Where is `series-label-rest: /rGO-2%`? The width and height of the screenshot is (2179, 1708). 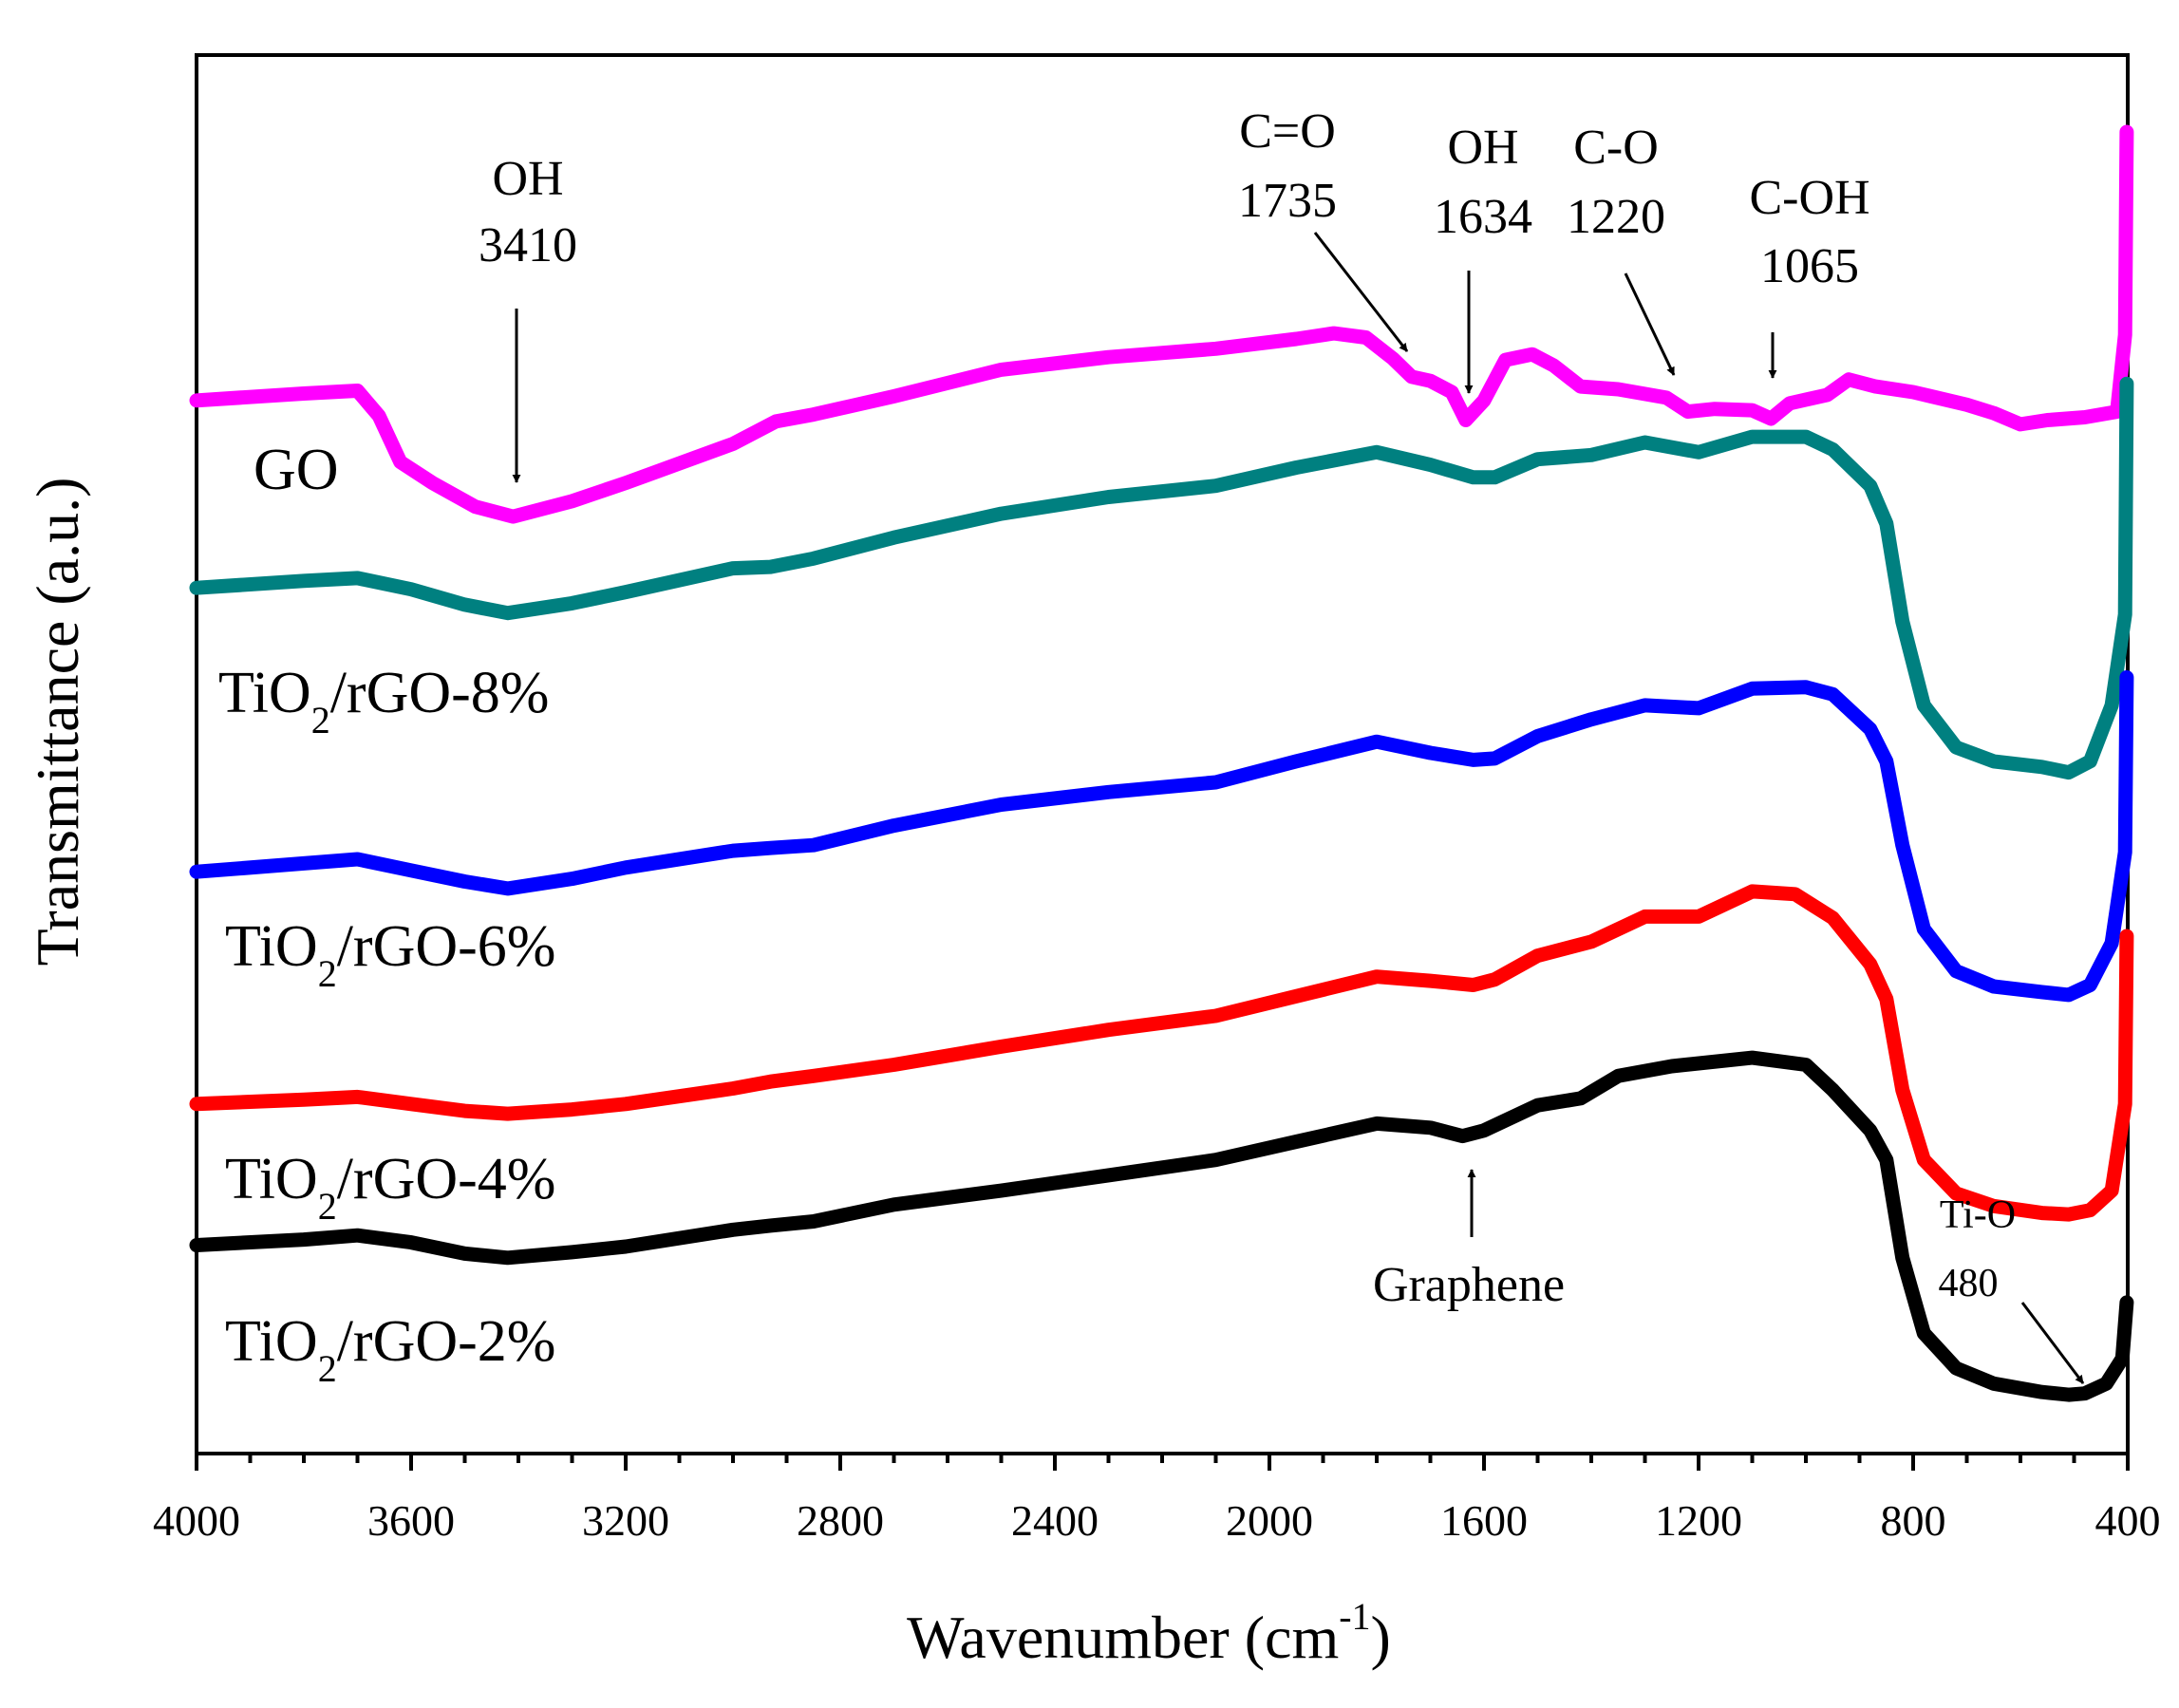
series-label-rest: /rGO-2% is located at coordinates (447, 1341).